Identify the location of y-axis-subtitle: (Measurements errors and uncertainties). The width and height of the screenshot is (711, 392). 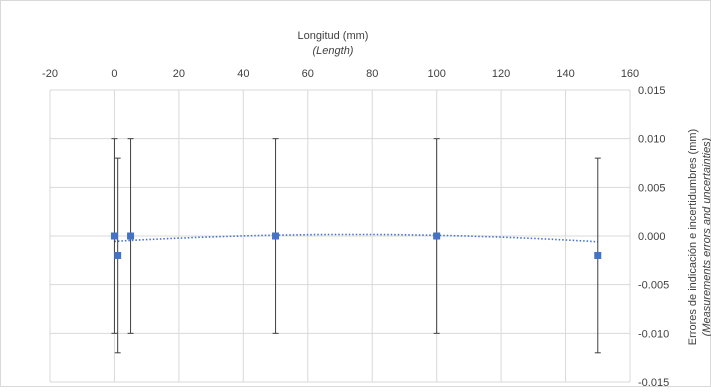
(706, 236).